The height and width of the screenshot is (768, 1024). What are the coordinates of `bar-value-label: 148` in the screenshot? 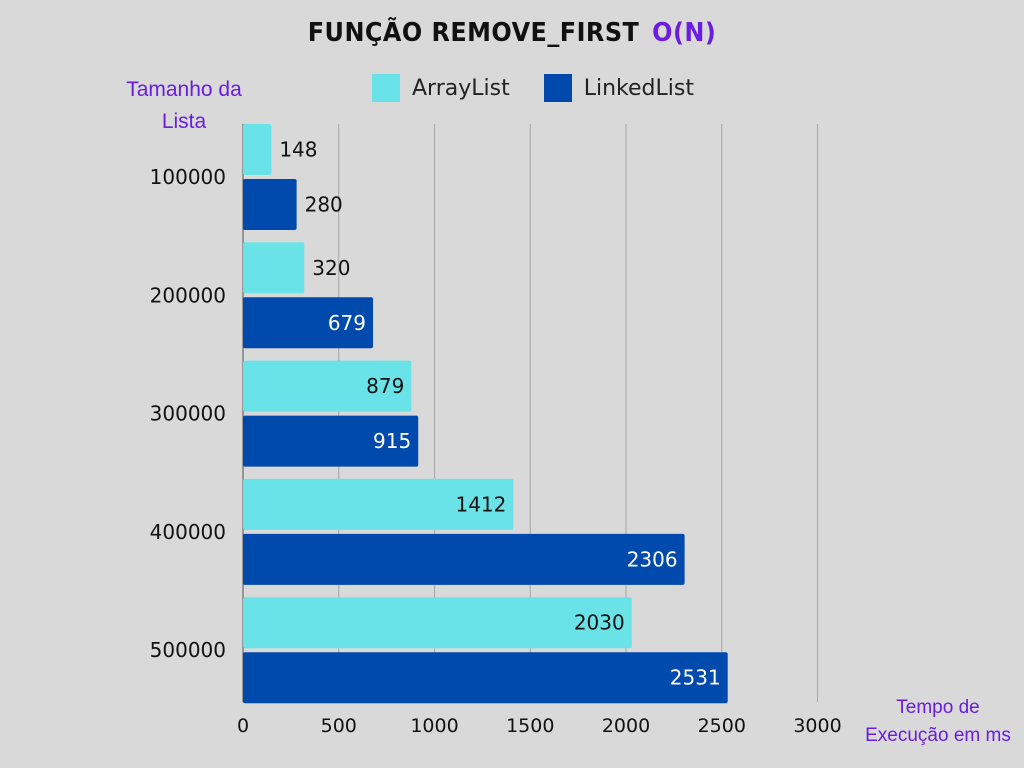 It's located at (298, 150).